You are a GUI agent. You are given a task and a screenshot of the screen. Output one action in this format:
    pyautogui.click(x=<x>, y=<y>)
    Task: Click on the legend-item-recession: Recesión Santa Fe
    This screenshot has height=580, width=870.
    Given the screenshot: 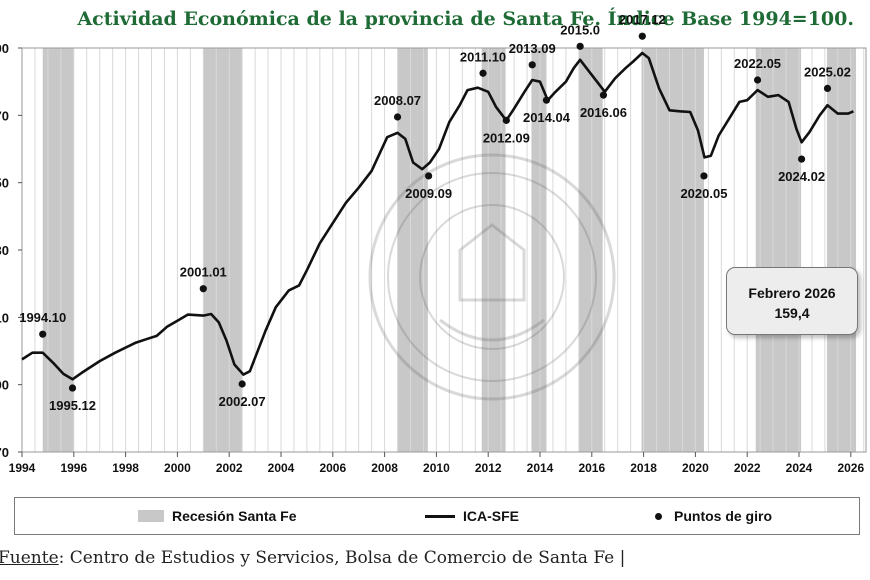 What is the action you would take?
    pyautogui.click(x=217, y=516)
    